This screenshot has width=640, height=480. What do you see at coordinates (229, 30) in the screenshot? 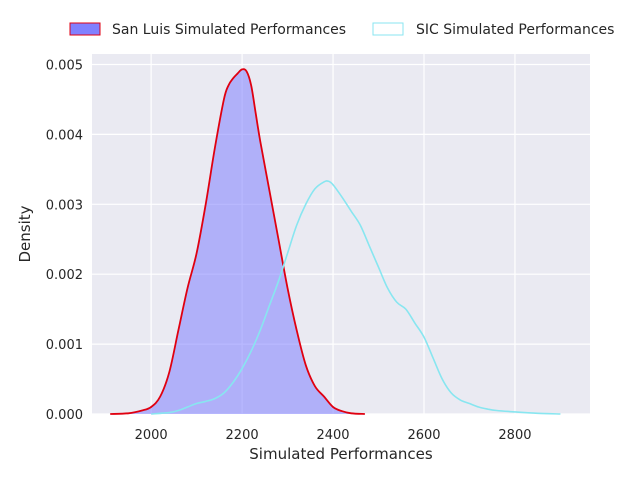
I see `legend-label-san-luis: San Luis Simulated Performances` at bounding box center [229, 30].